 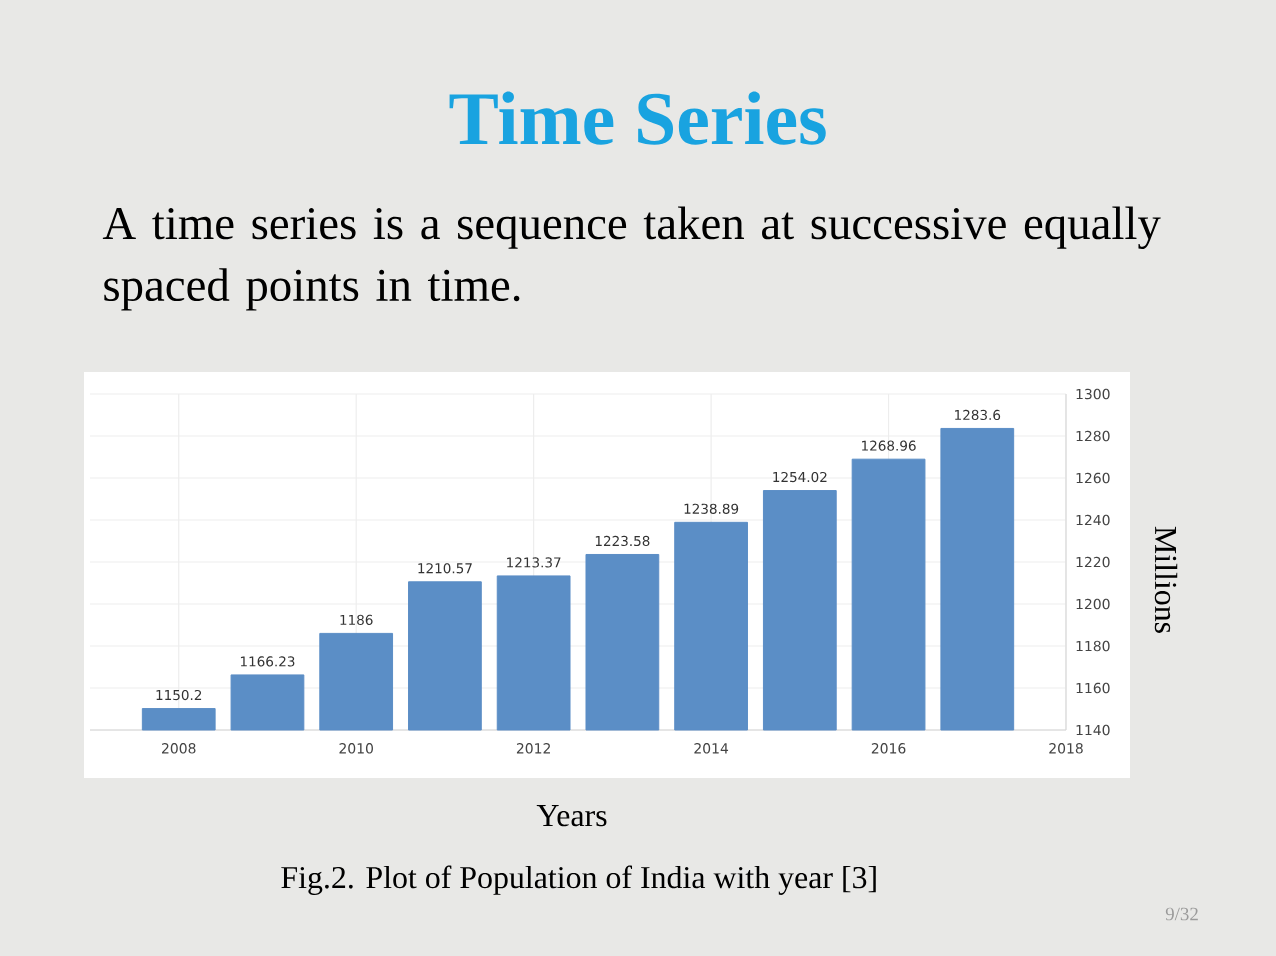 What do you see at coordinates (1181, 914) in the screenshot?
I see `text: 9/32` at bounding box center [1181, 914].